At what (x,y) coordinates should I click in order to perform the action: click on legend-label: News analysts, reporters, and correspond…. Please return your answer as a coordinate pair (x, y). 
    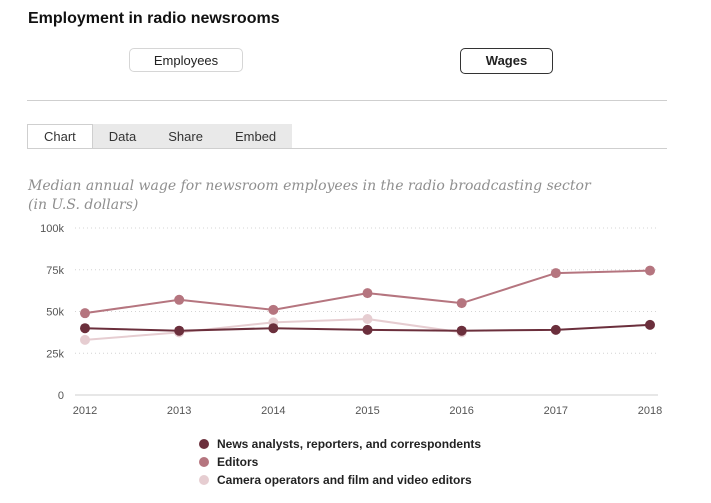
    Looking at the image, I should click on (349, 444).